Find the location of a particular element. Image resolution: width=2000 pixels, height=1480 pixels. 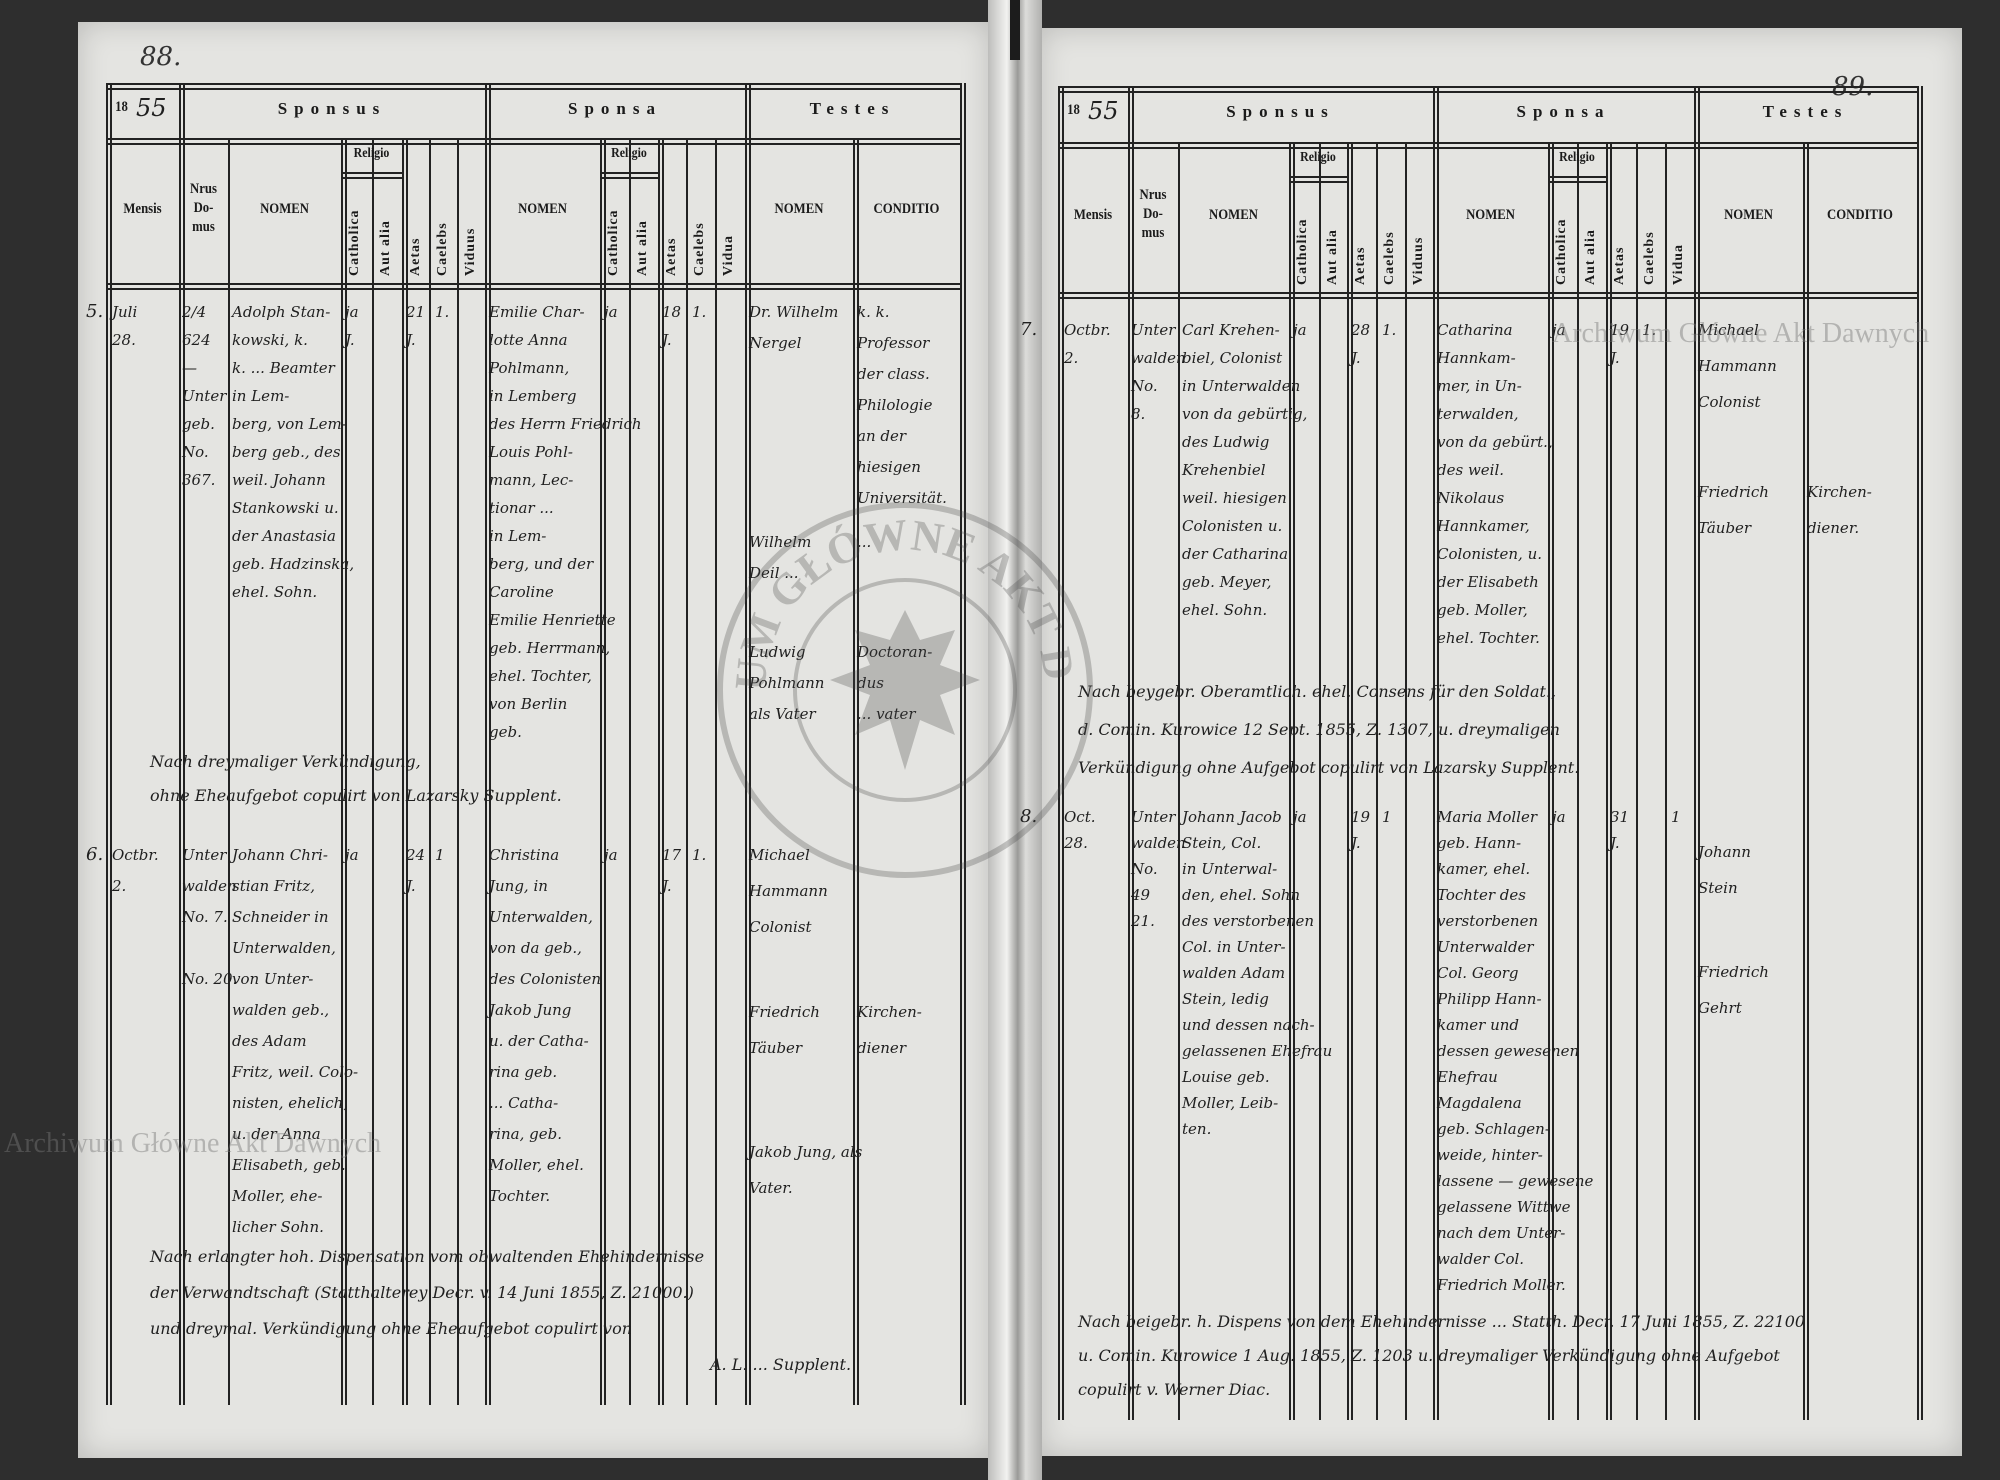

witness-nomen: Hammann is located at coordinates (788, 891).